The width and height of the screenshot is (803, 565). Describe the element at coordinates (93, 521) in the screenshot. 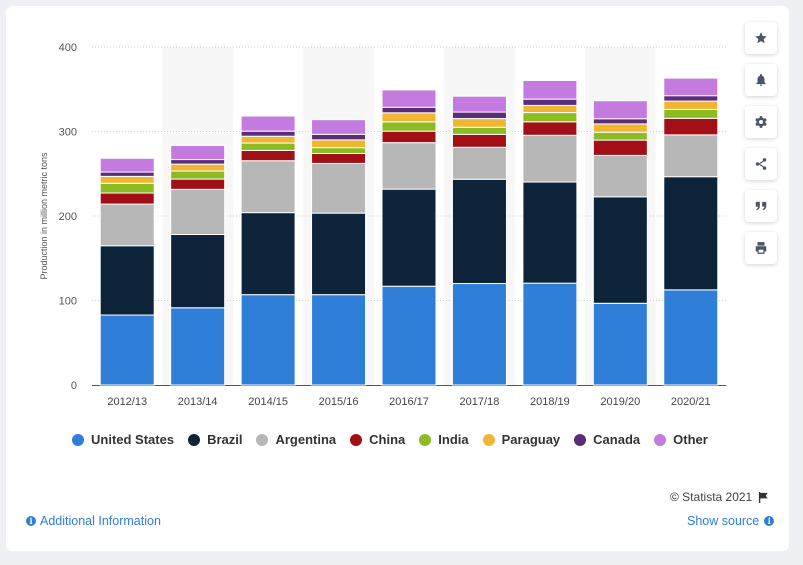

I see `additional-information-link: i Additional Information` at that location.